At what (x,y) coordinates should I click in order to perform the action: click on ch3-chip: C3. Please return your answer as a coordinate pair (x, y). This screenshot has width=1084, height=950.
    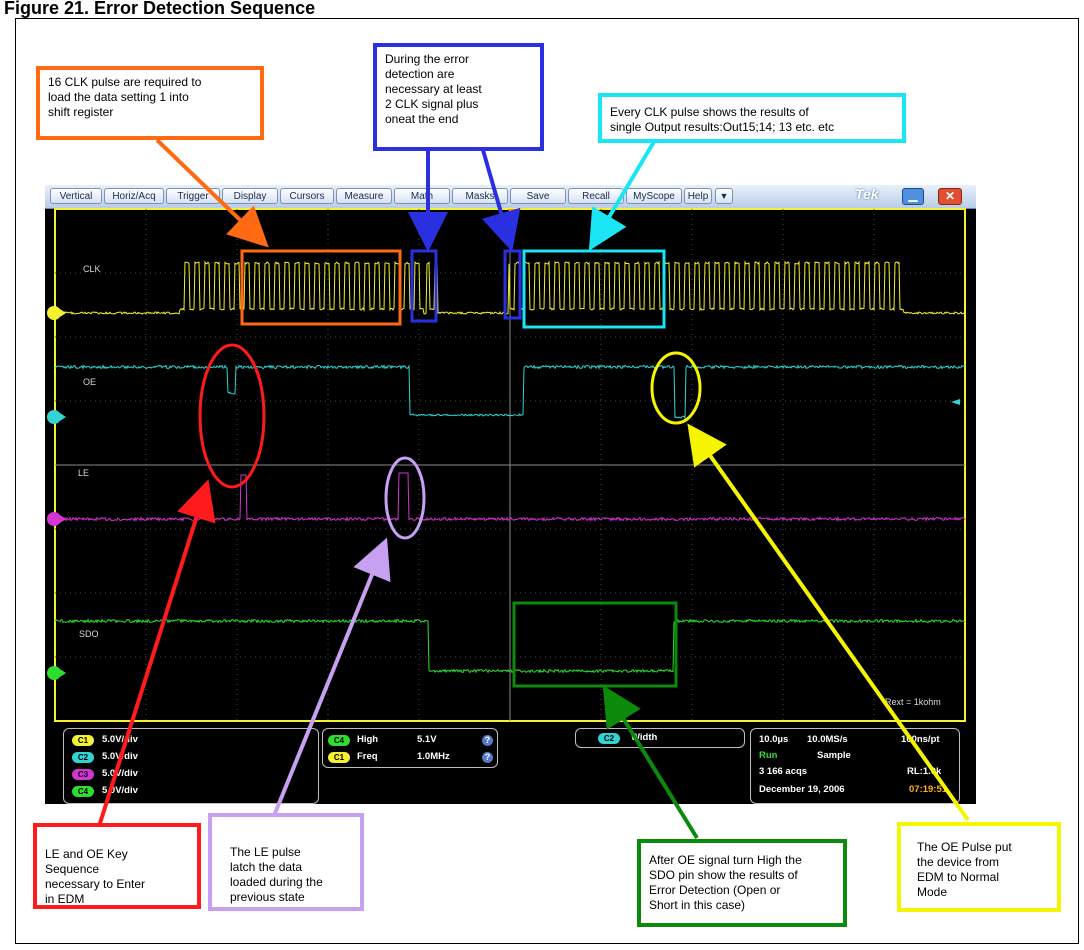
    Looking at the image, I should click on (83, 774).